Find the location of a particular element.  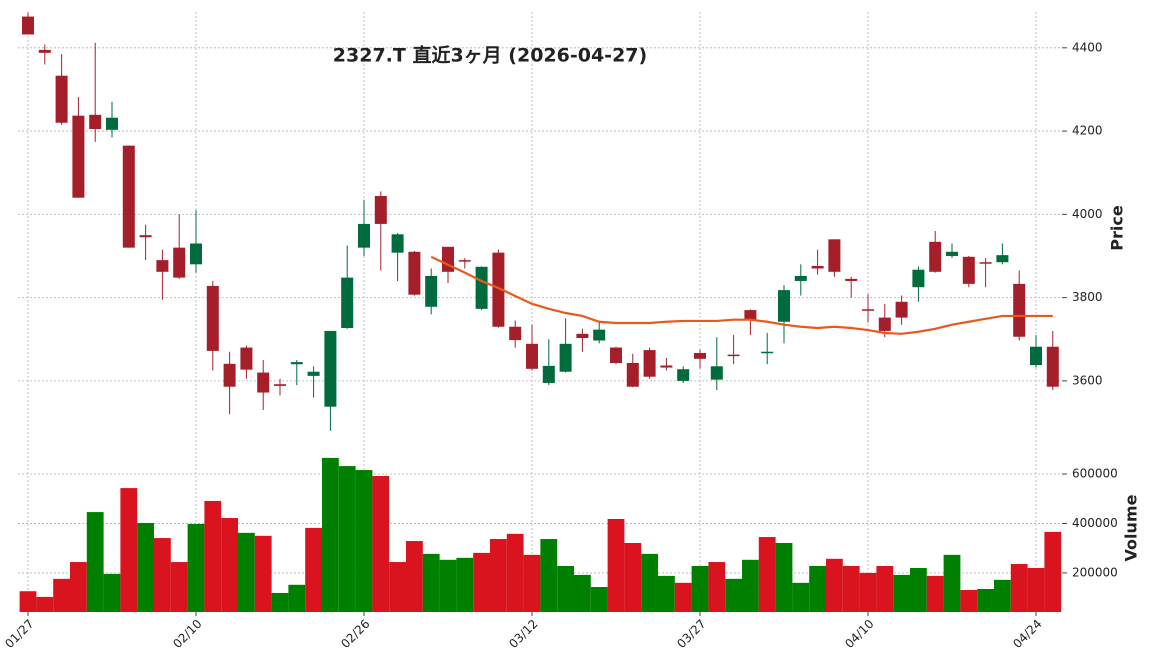

x-tick-label: 02/26 is located at coordinates (355, 634).